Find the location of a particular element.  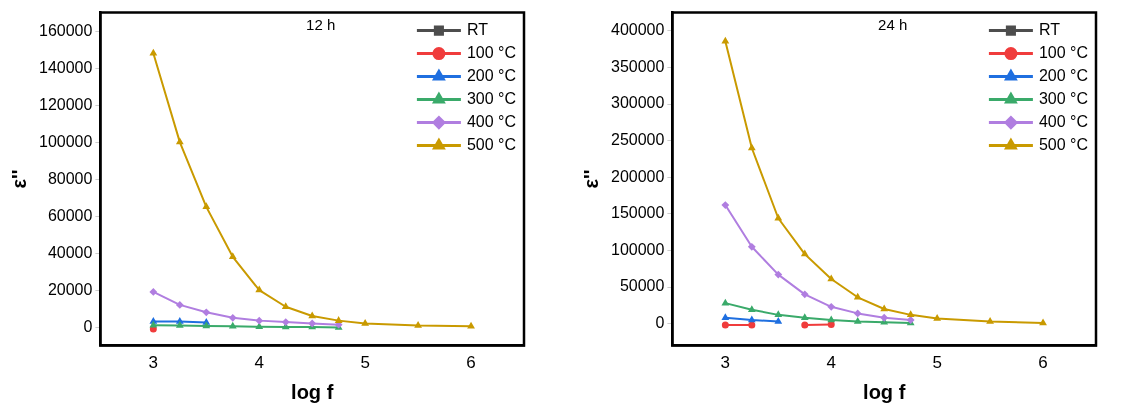

y-tick-label: 200000 is located at coordinates (638, 176).